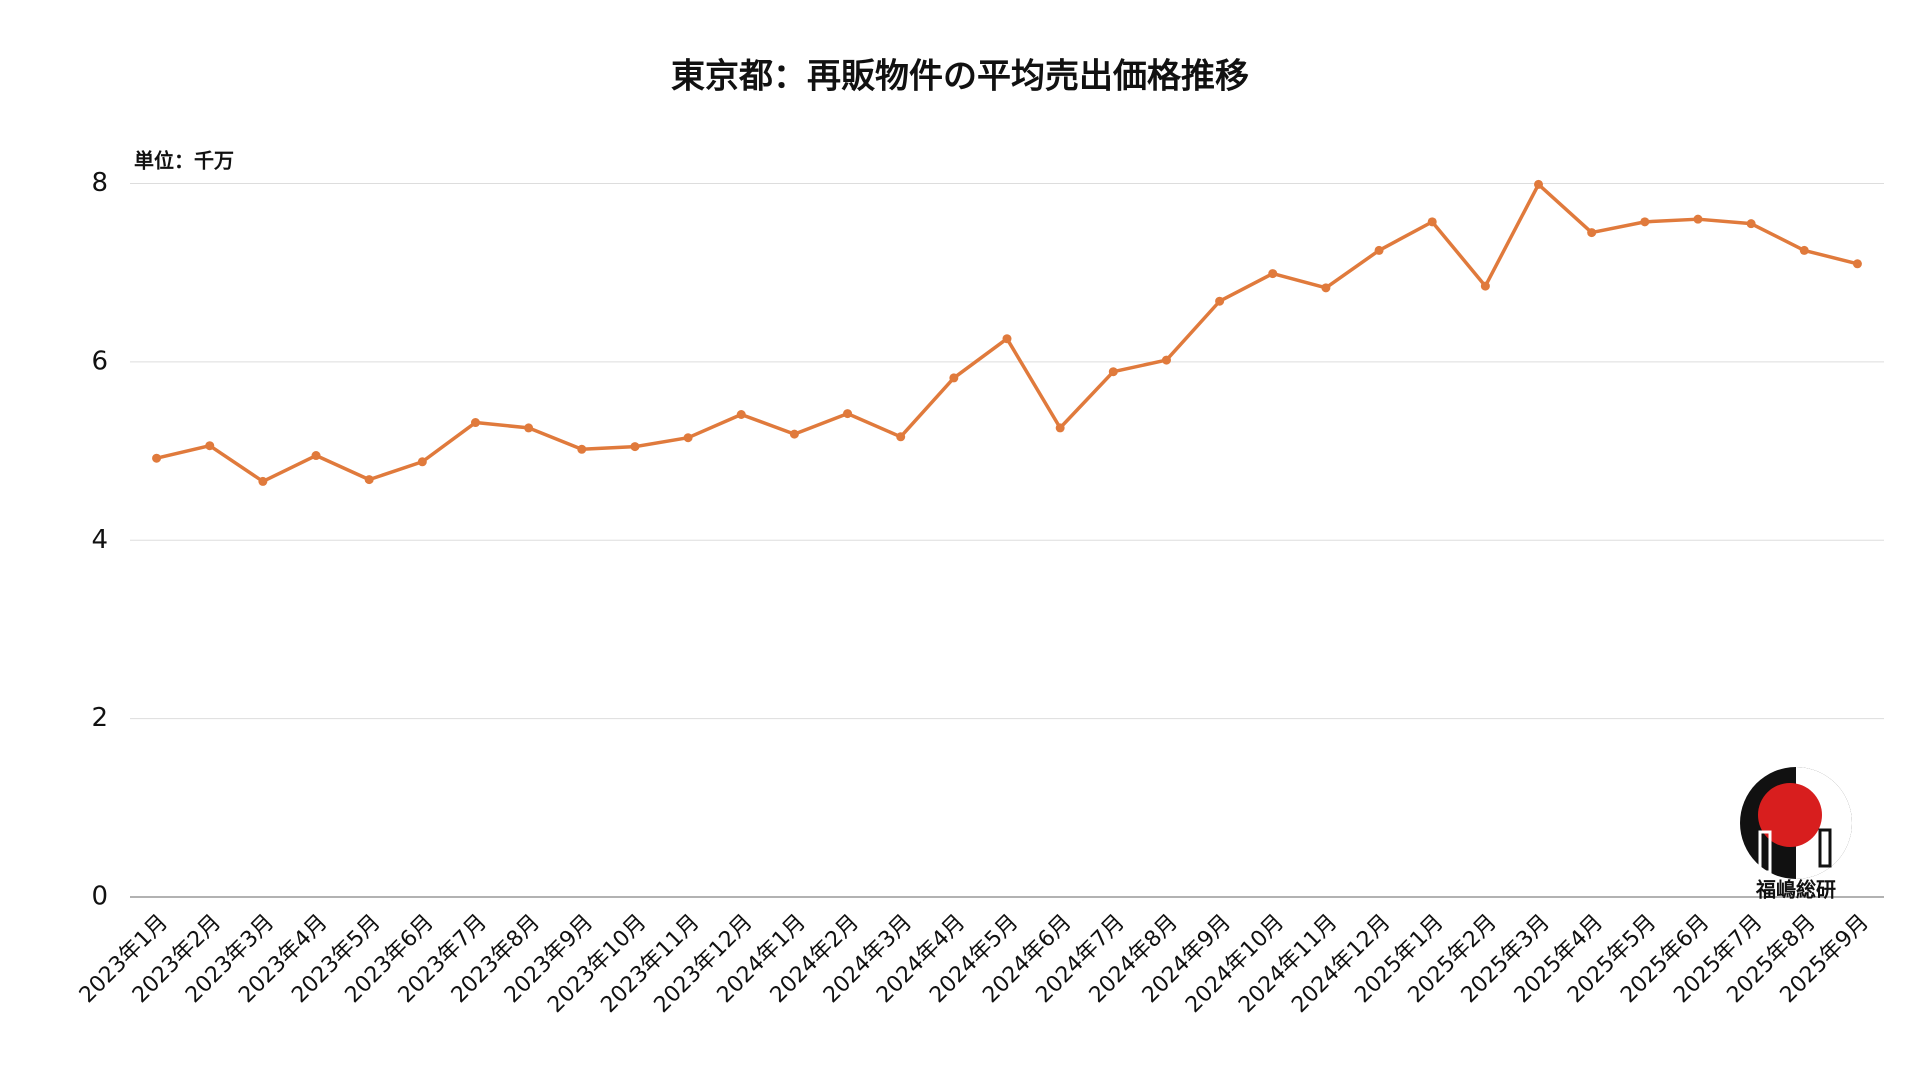  Describe the element at coordinates (184, 161) in the screenshot. I see `unit-label: 単位：千万` at that location.